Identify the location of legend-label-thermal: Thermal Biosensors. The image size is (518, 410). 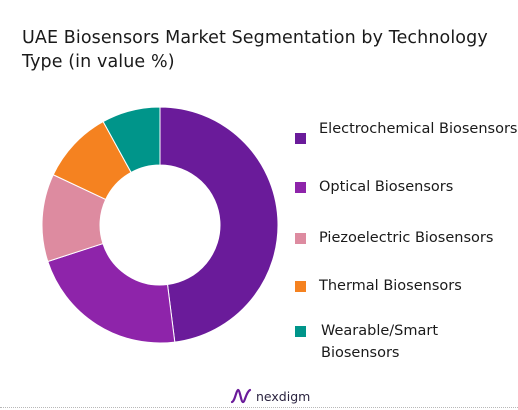
(390, 286).